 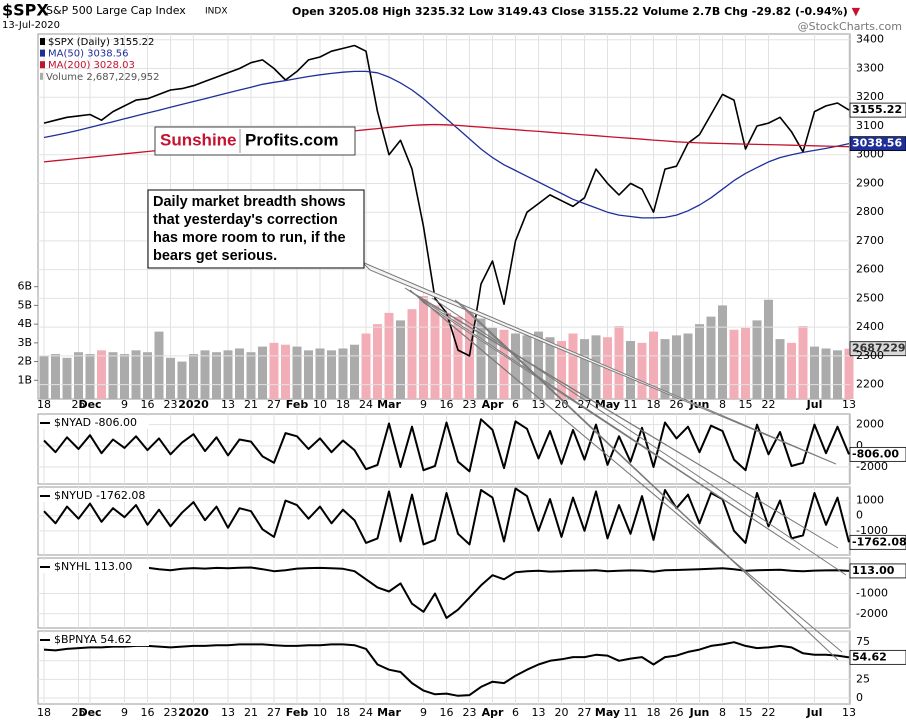 I want to click on quote-label: Low, so click(x=481, y=11).